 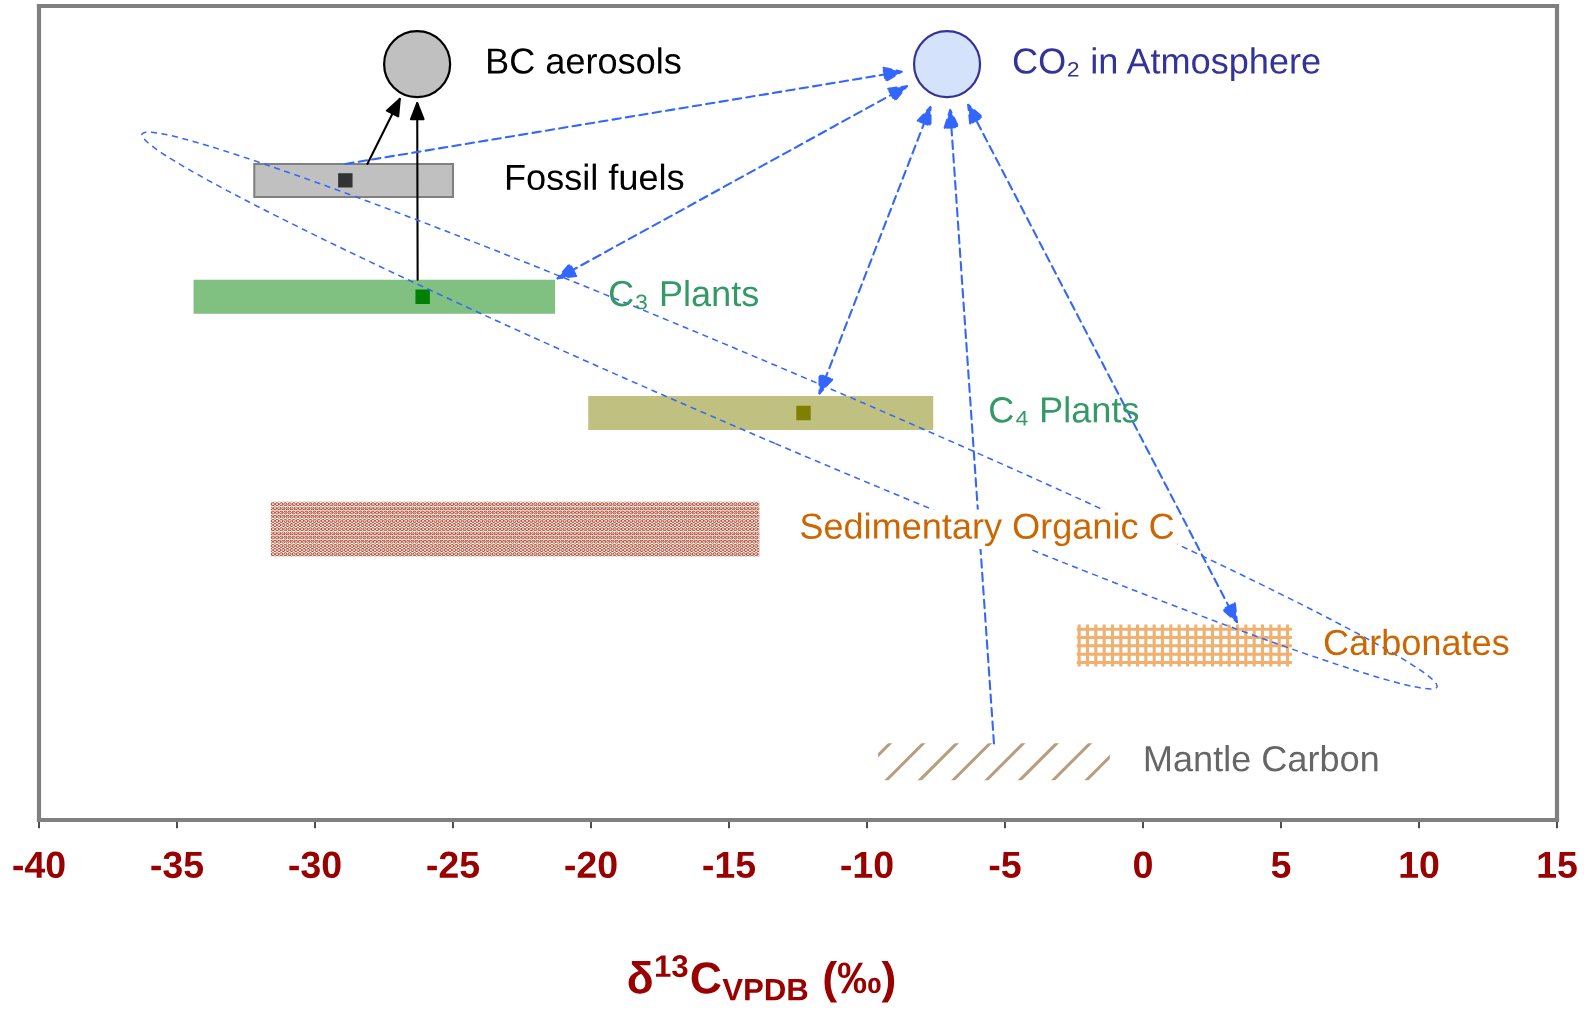 I want to click on x-tick-label: 0, so click(x=1143, y=865).